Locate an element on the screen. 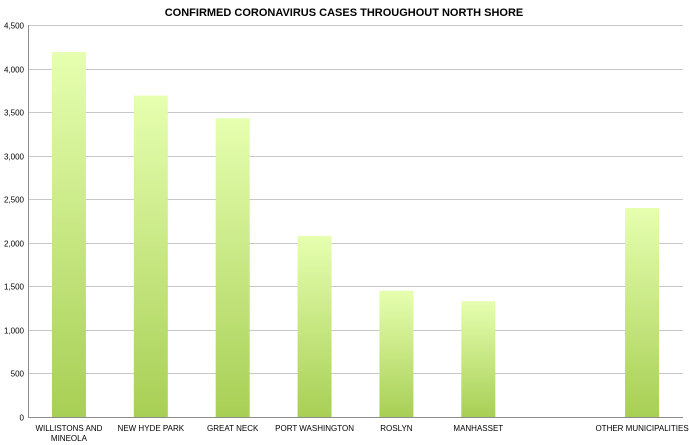 This screenshot has width=689, height=445. x-category-label: ROSLYN is located at coordinates (396, 428).